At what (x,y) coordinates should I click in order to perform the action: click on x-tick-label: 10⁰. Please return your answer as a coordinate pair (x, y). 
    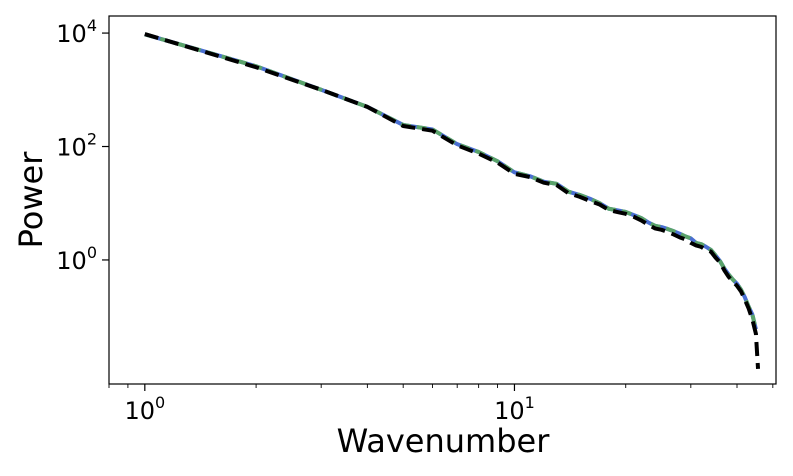
    Looking at the image, I should click on (144, 409).